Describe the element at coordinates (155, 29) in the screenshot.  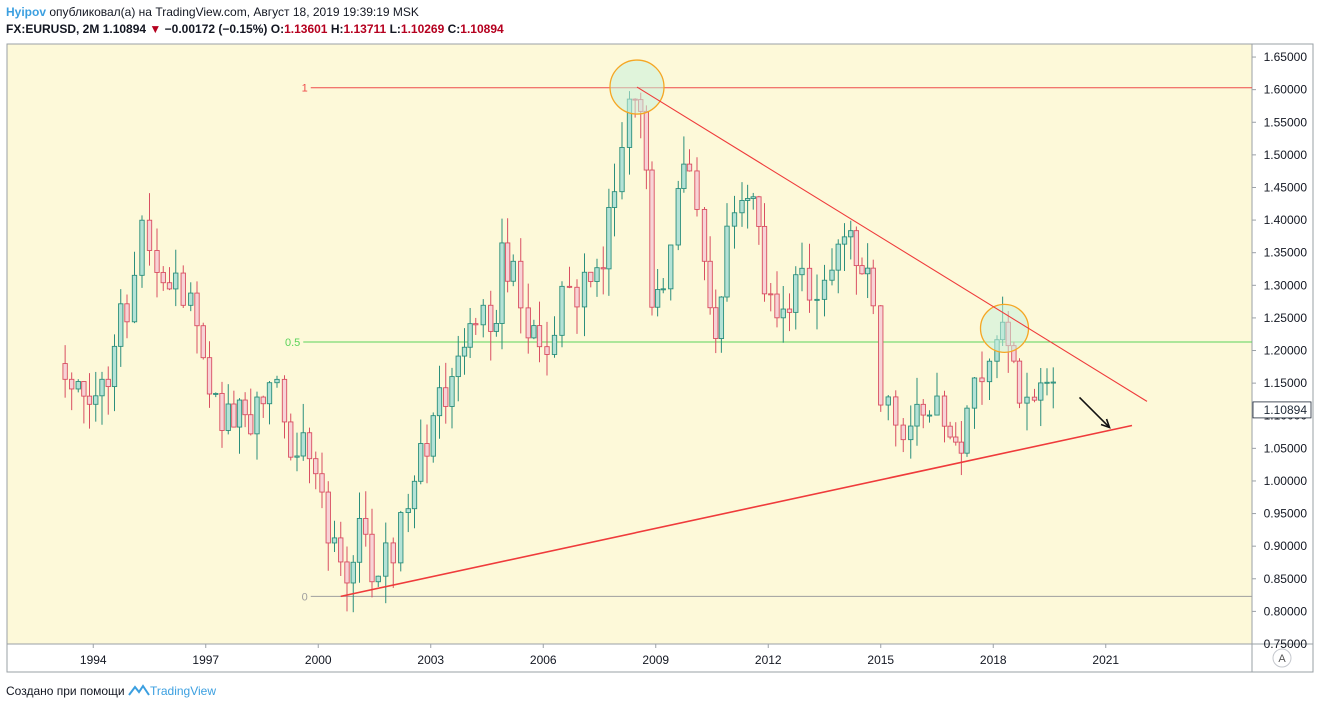
I see `down-triangle-icon: ▼` at that location.